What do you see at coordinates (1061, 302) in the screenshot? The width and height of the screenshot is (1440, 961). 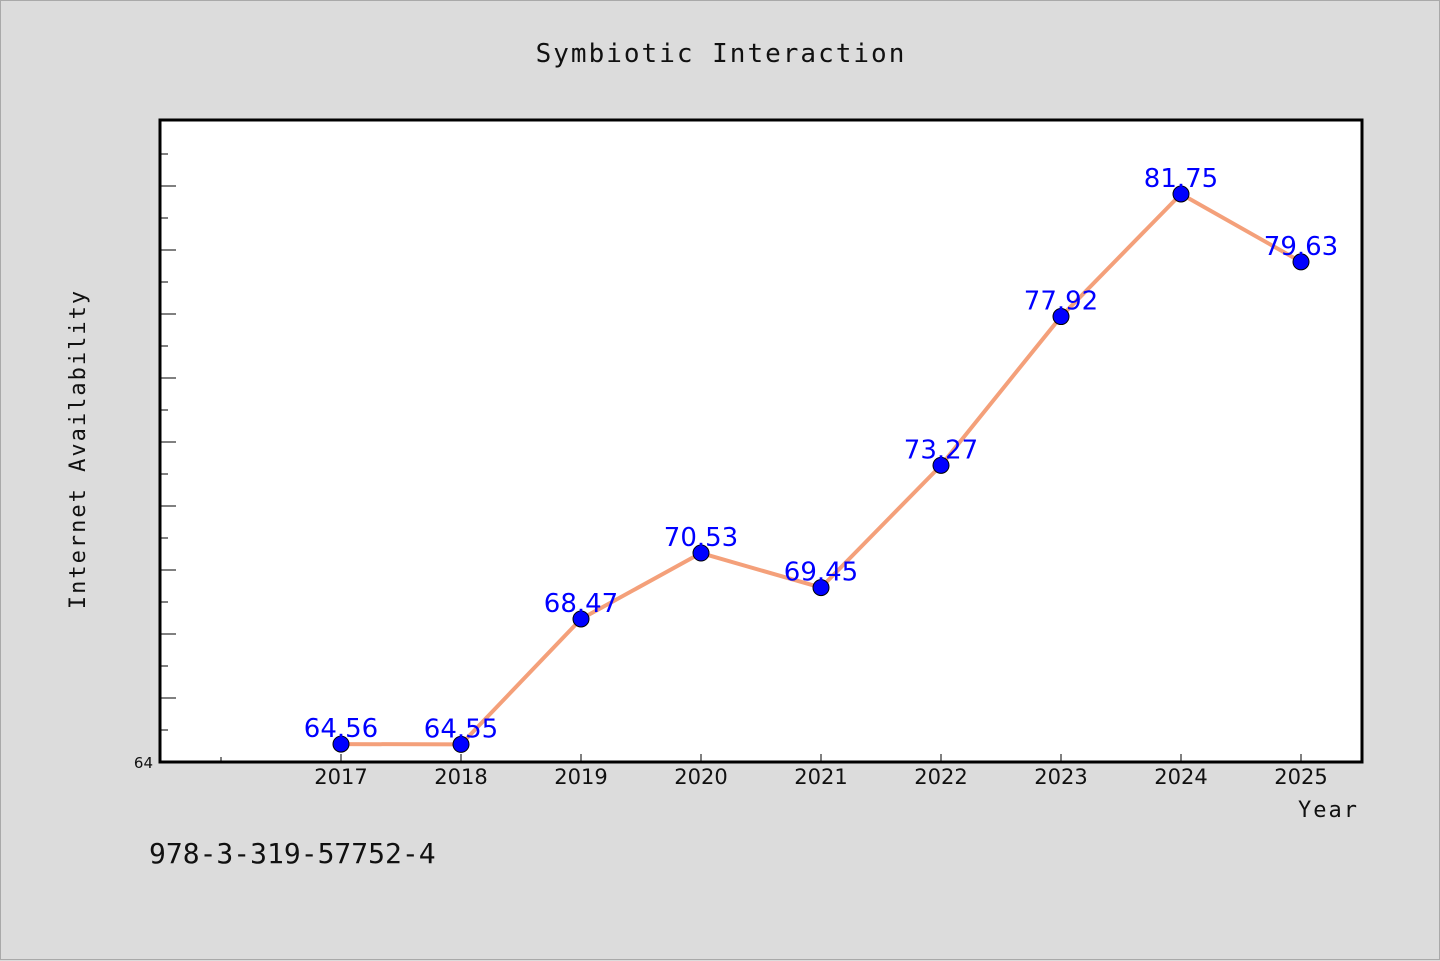 I see `data-label: 77.92` at bounding box center [1061, 302].